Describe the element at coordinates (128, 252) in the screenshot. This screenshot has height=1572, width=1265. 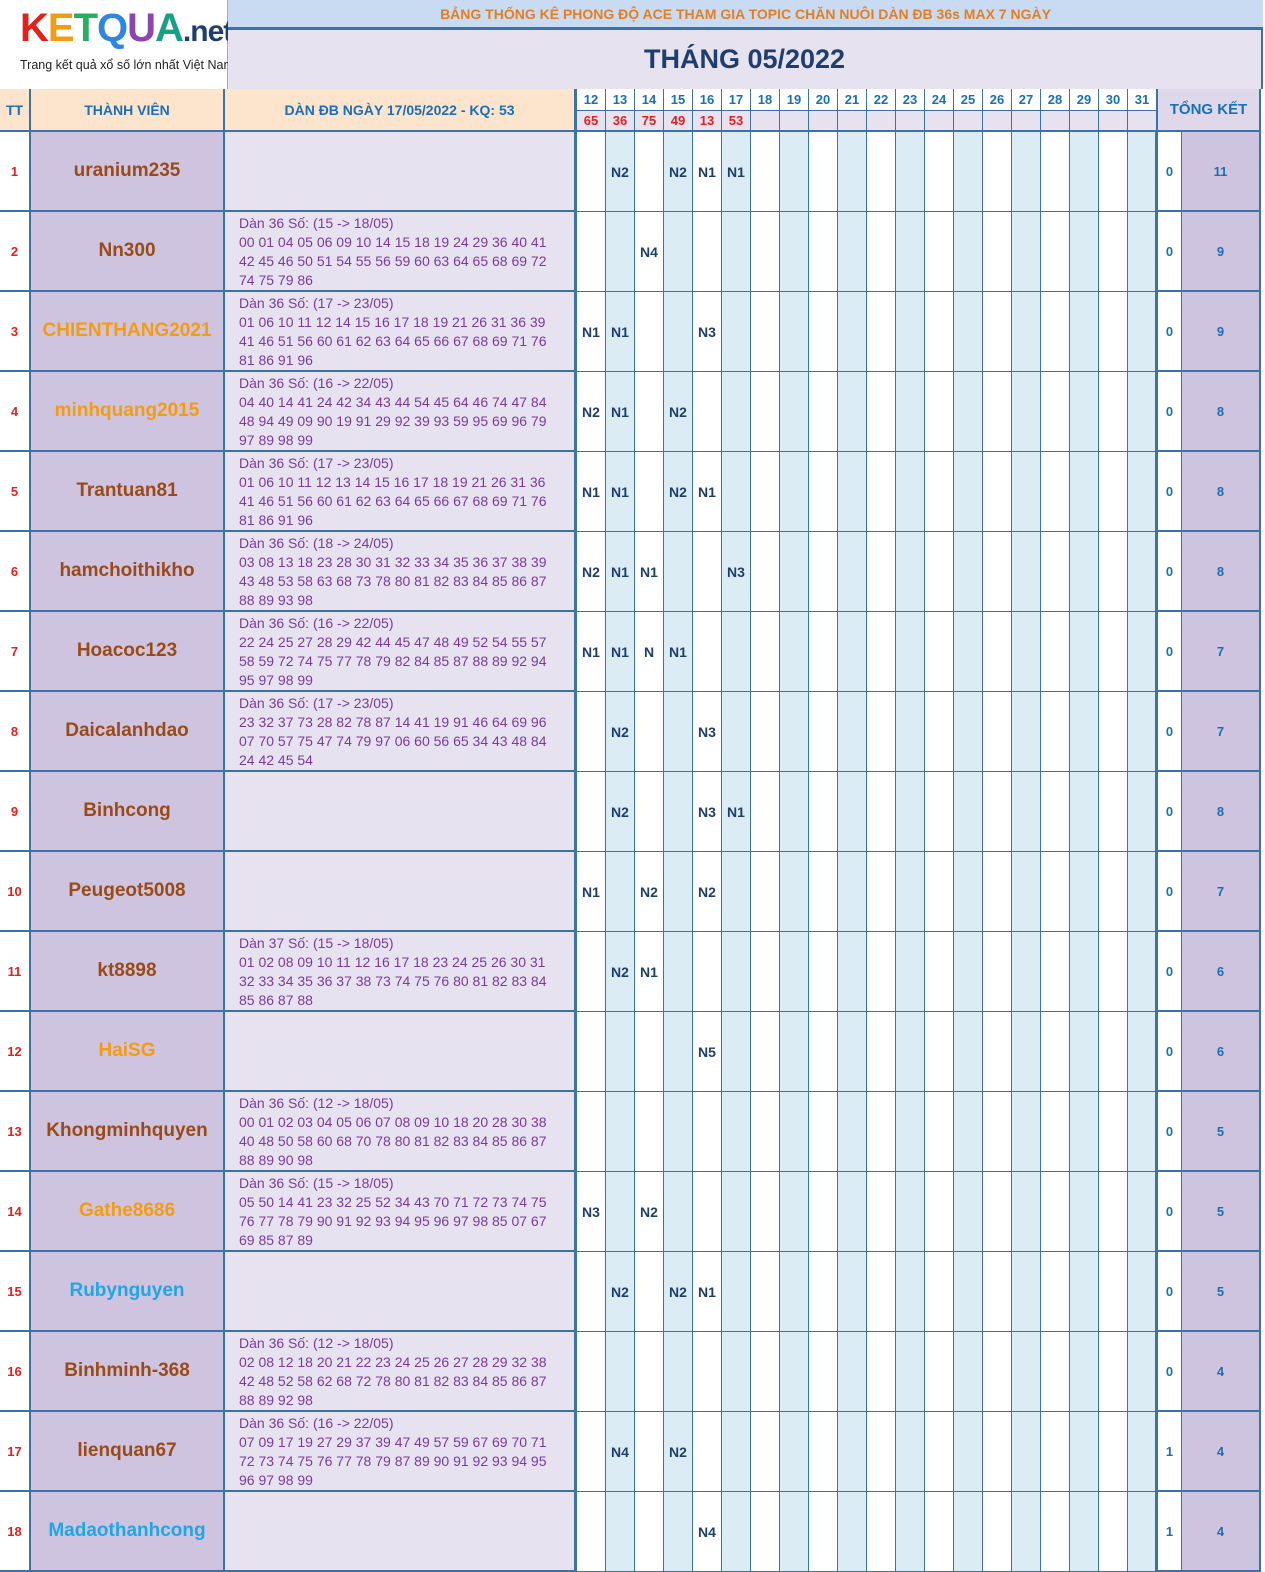
I see `member-name: Nn300` at that location.